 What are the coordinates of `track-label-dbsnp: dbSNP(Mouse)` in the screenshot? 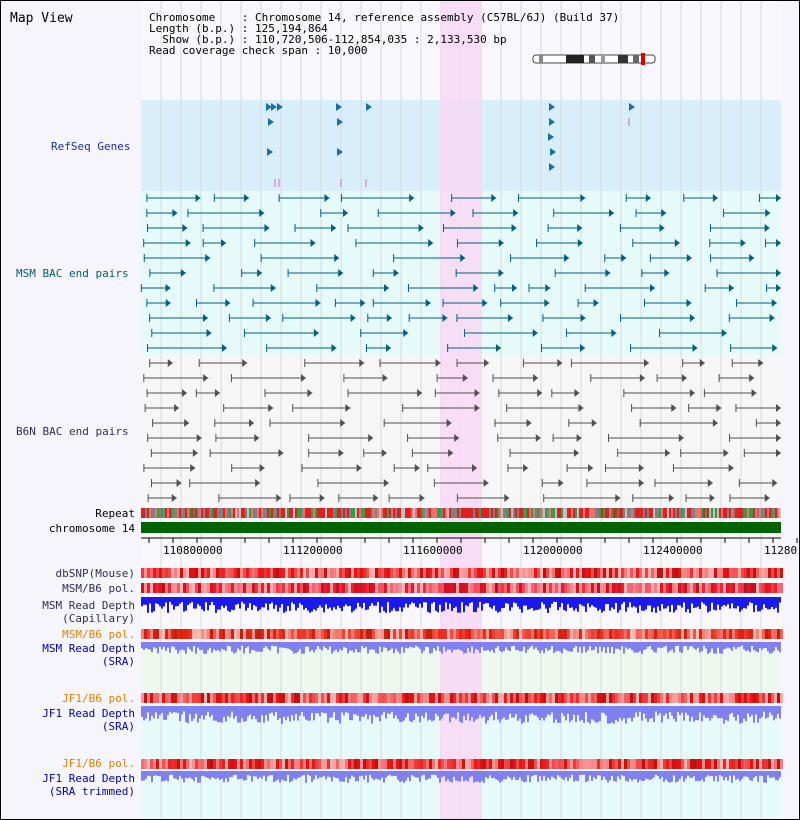 It's located at (95, 573).